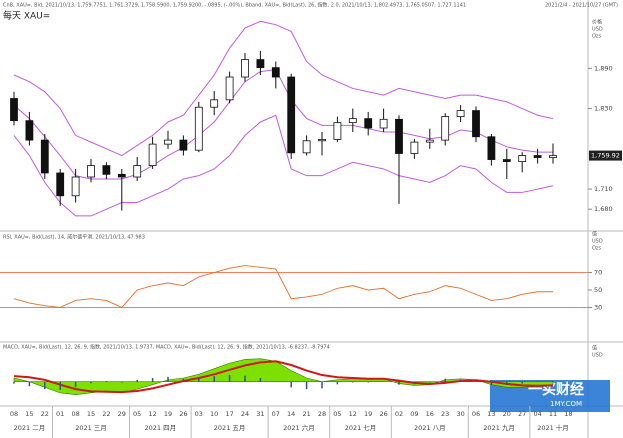 This screenshot has width=623, height=438. What do you see at coordinates (306, 414) in the screenshot?
I see `x-tick-label: 21` at bounding box center [306, 414].